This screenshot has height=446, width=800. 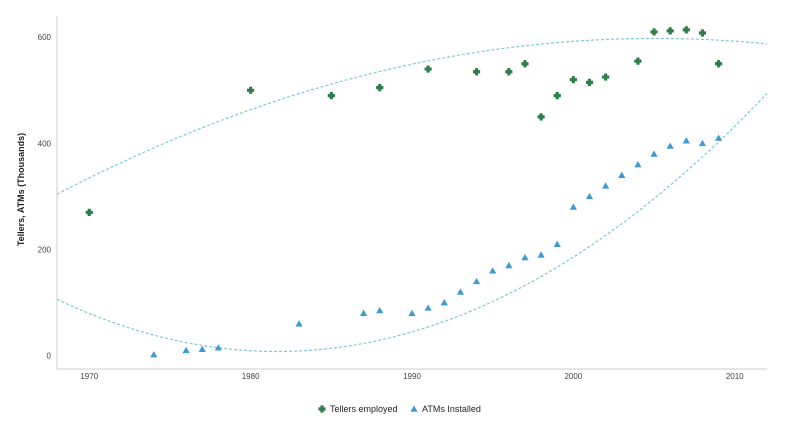 What do you see at coordinates (735, 376) in the screenshot?
I see `x-tick-label: 2010` at bounding box center [735, 376].